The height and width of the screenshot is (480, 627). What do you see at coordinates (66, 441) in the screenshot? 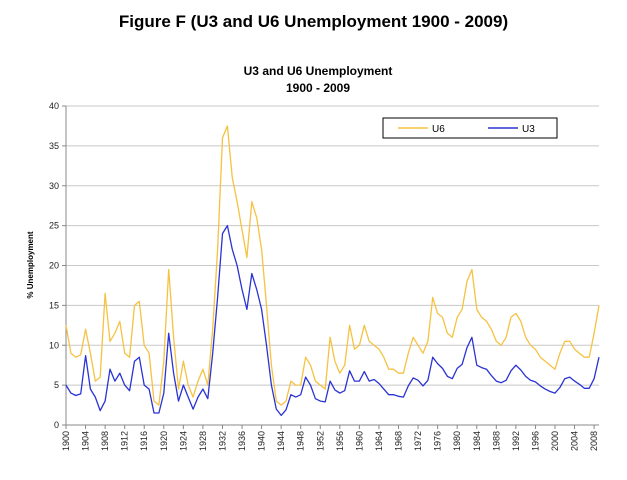
I see `x-tick-label: 1900` at bounding box center [66, 441].